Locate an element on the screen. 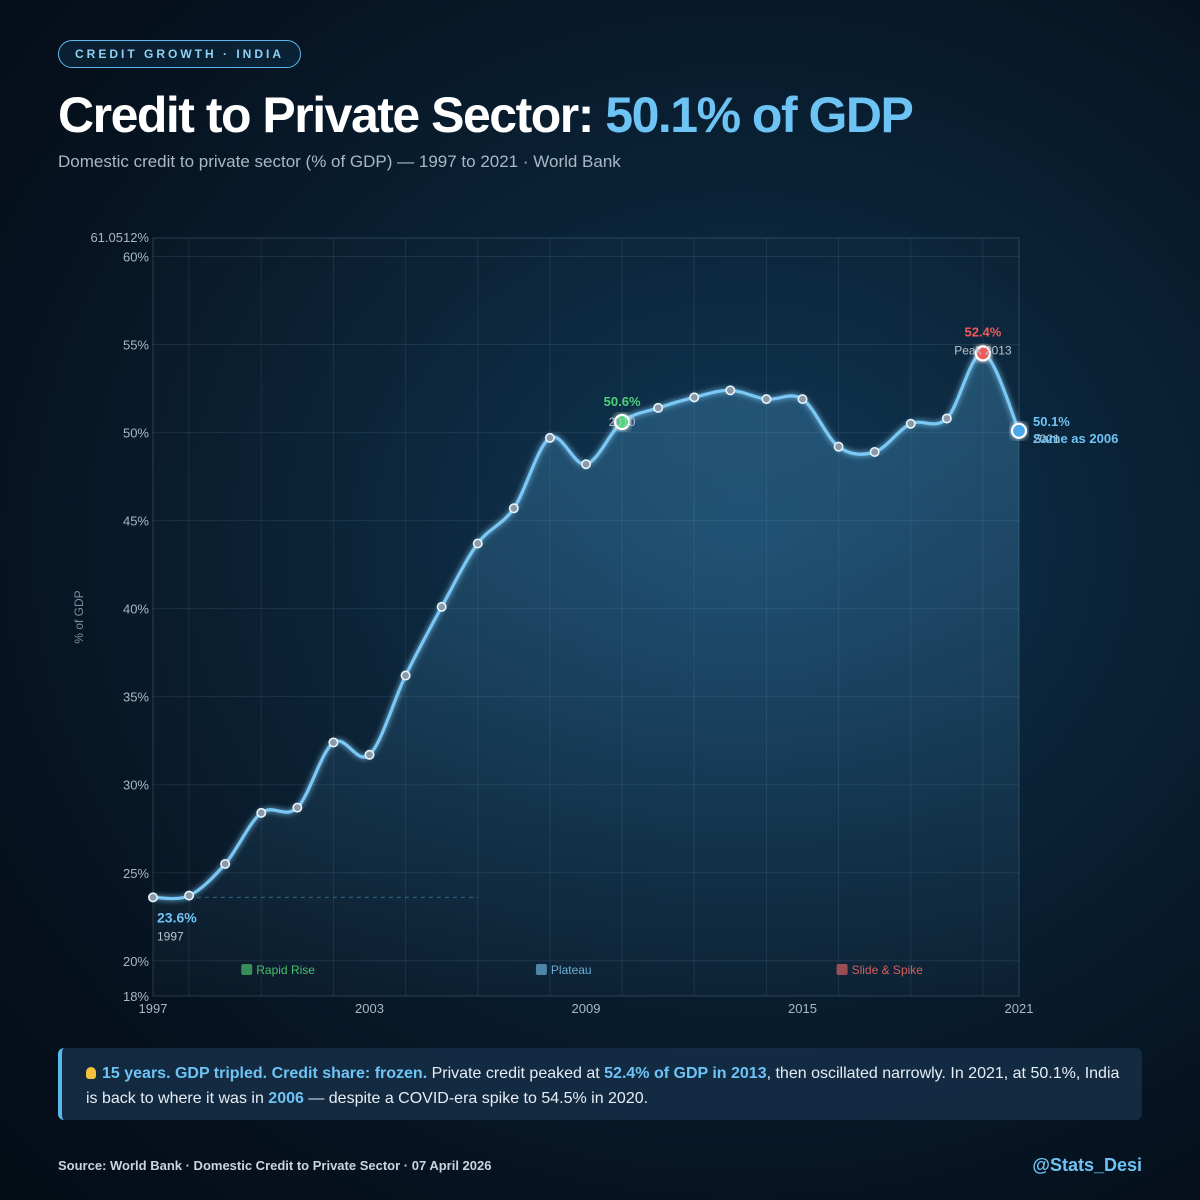 The height and width of the screenshot is (1200, 1200). lightbulb-icon is located at coordinates (91, 1073).